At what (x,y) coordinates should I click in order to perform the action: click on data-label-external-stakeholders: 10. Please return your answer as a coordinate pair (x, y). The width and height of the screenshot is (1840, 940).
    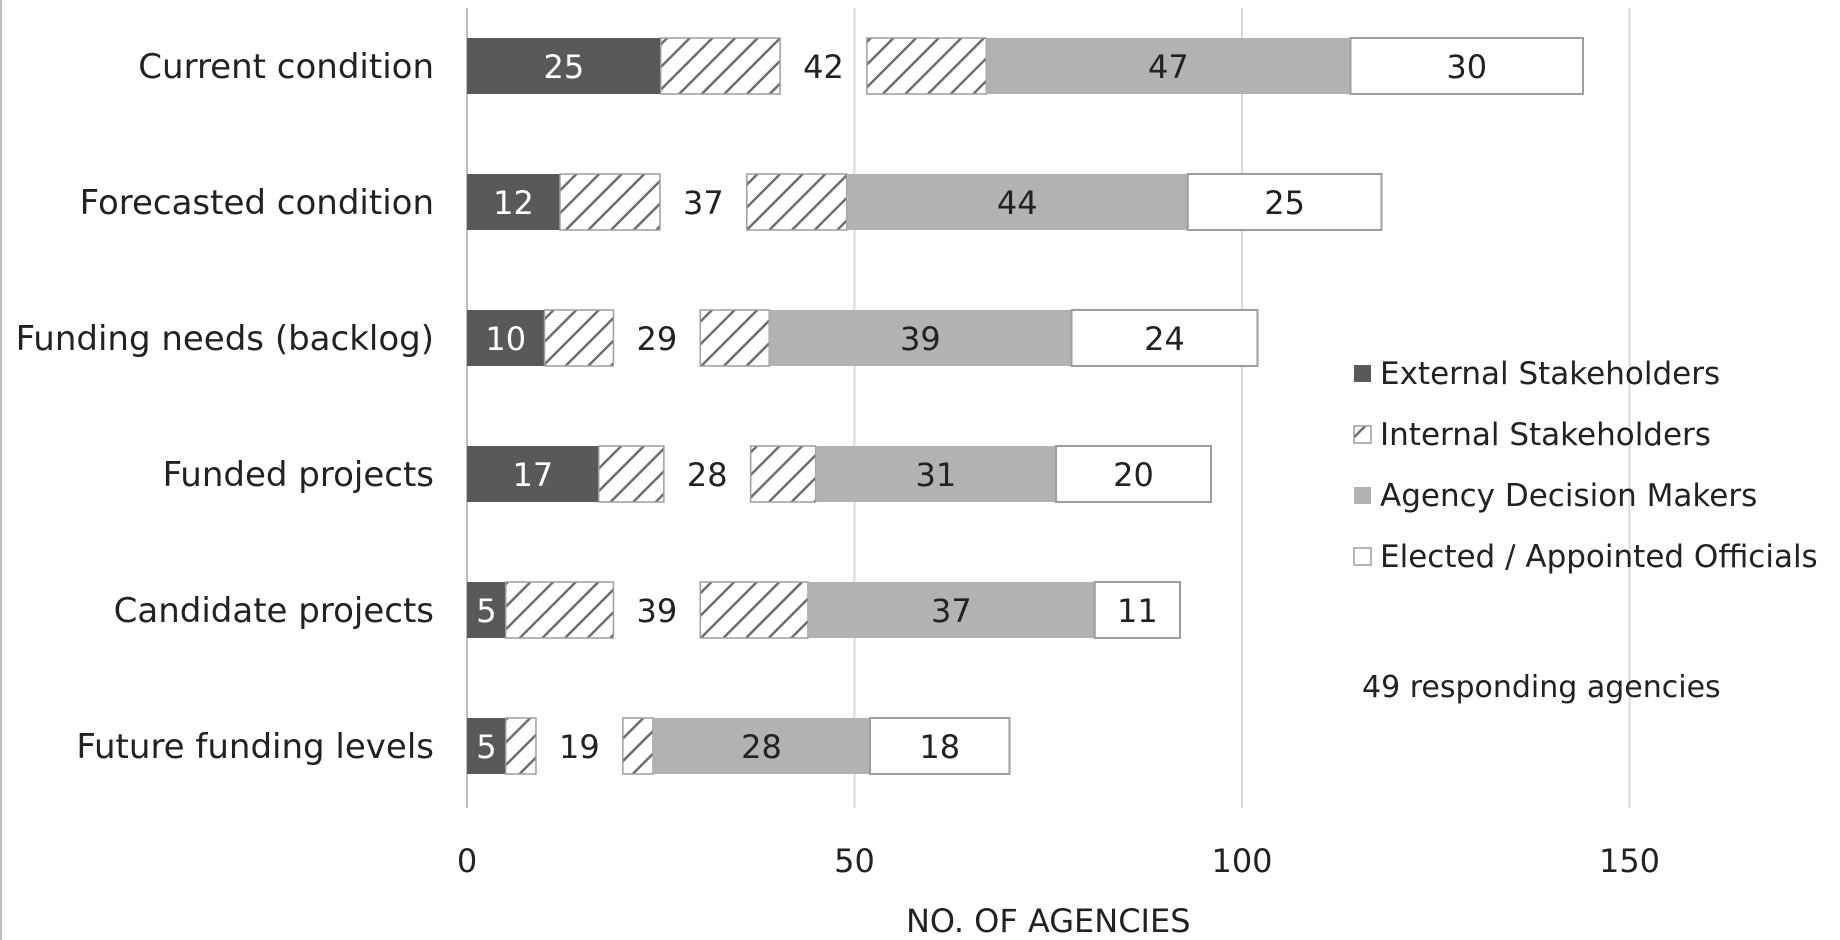
    Looking at the image, I should click on (505, 339).